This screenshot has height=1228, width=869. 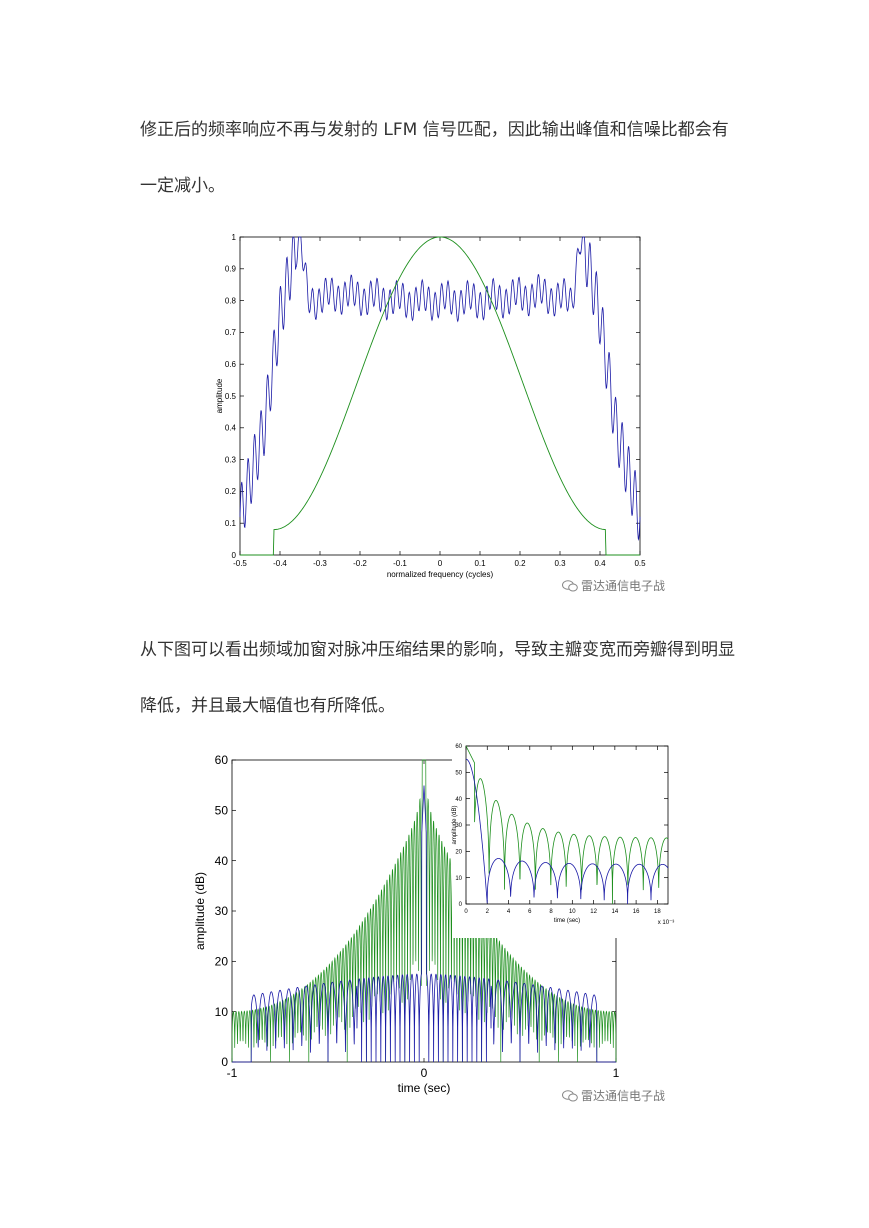 What do you see at coordinates (231, 396) in the screenshot?
I see `fig1-y-tick-label: 0.5` at bounding box center [231, 396].